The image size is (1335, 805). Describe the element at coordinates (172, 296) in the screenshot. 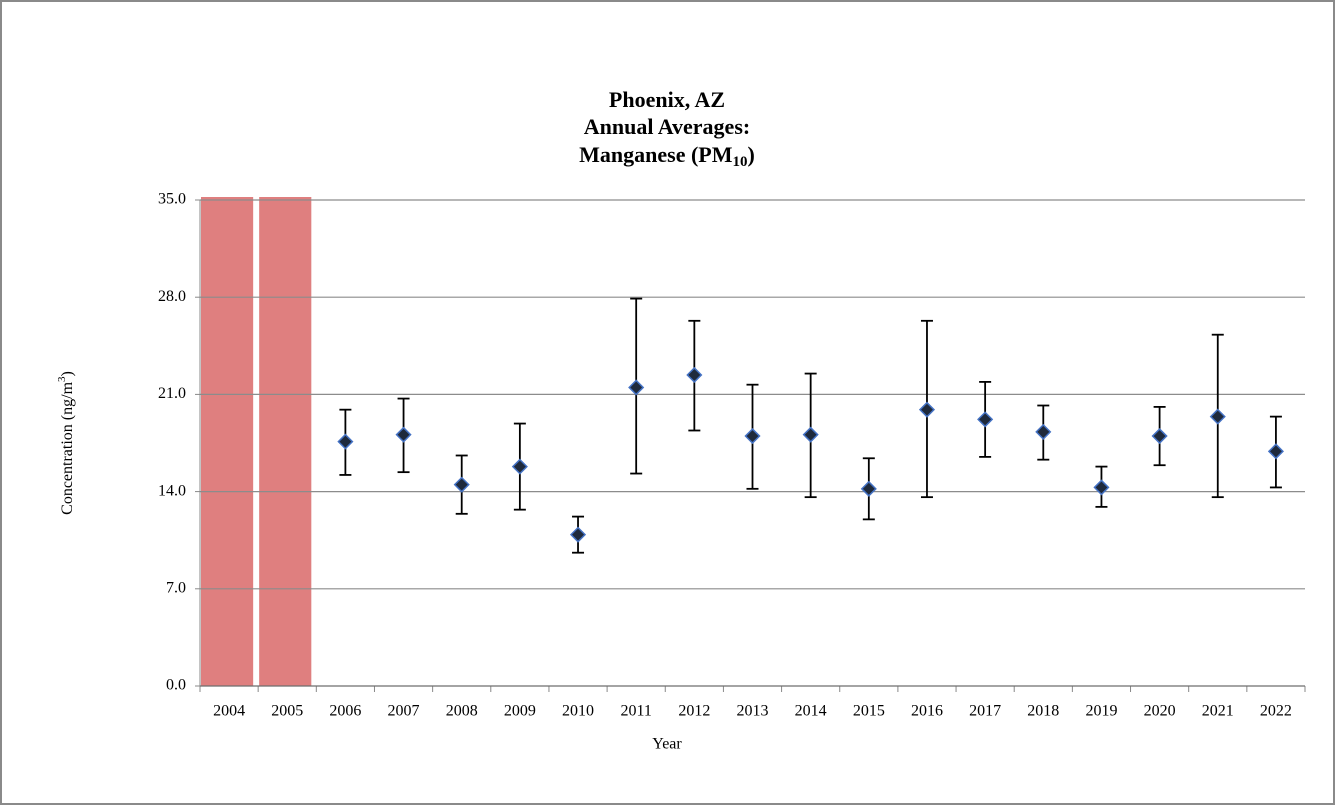

I see `y-tick-label: 28.0` at that location.